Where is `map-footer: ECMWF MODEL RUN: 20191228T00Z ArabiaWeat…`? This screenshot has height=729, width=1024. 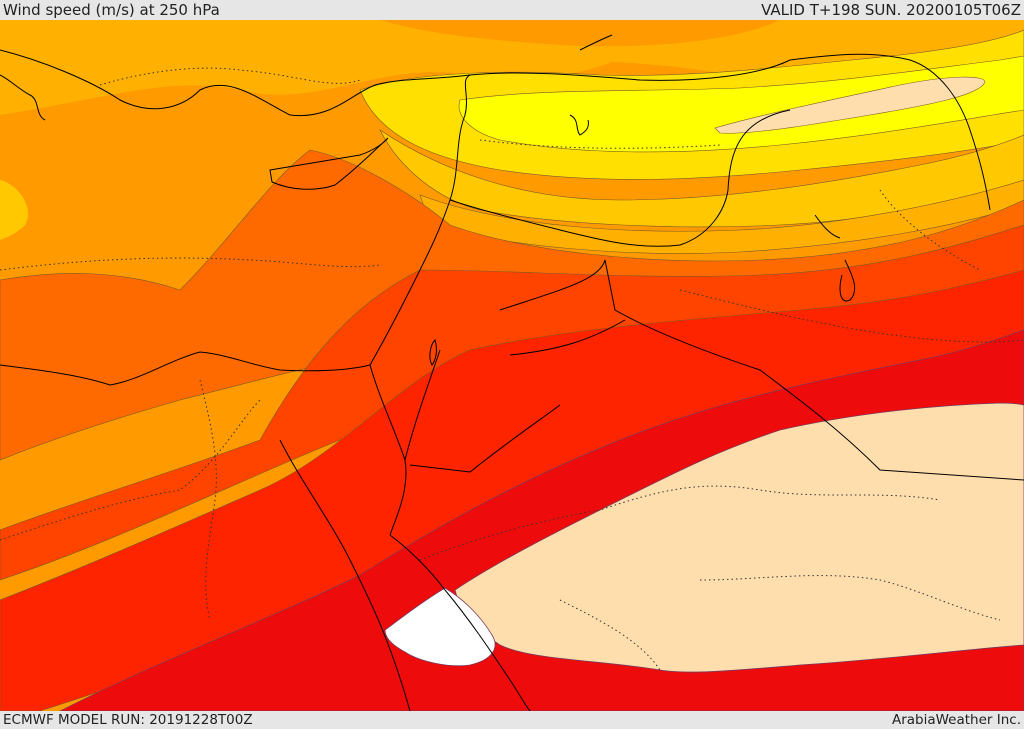 map-footer: ECMWF MODEL RUN: 20191228T00Z ArabiaWeat… is located at coordinates (512, 720).